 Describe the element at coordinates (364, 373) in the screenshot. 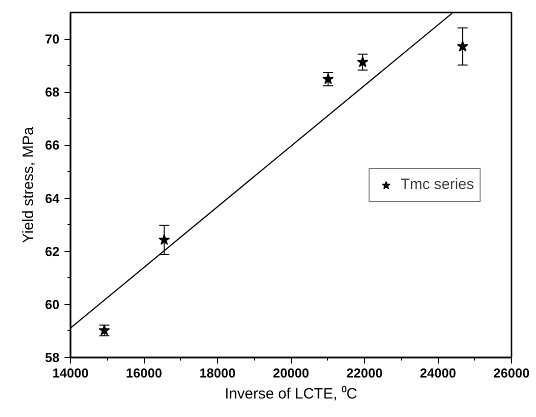

I see `x-tick-label: 22000` at that location.